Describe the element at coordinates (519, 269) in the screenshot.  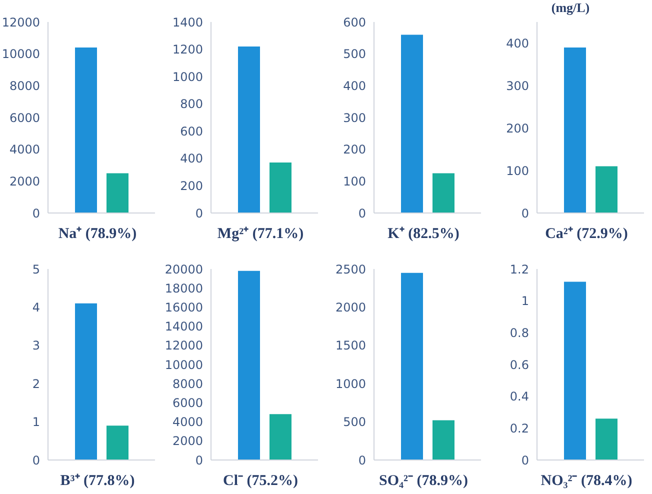
I see `y-tick-label: 1.2` at that location.